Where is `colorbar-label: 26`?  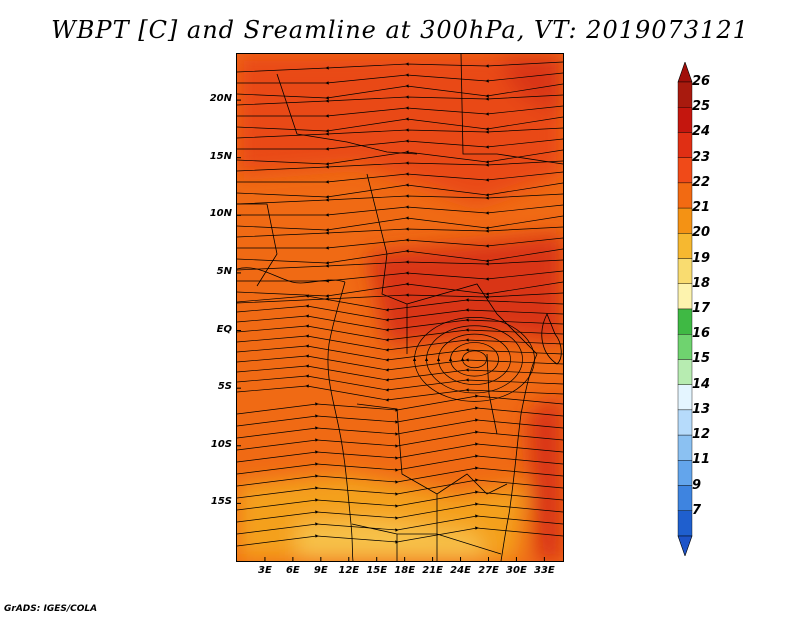
colorbar-label: 26 is located at coordinates (701, 81).